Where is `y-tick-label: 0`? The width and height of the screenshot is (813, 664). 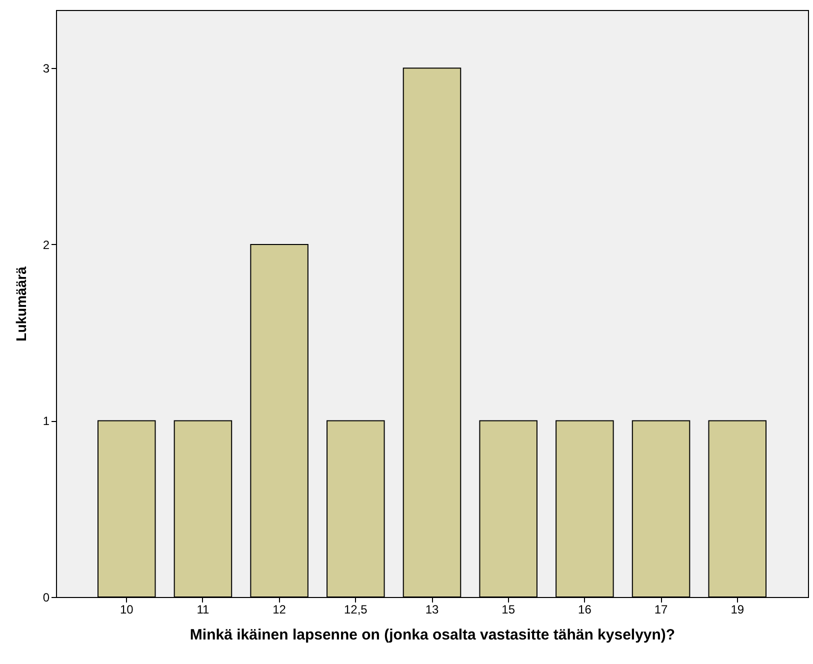 y-tick-label: 0 is located at coordinates (46, 597).